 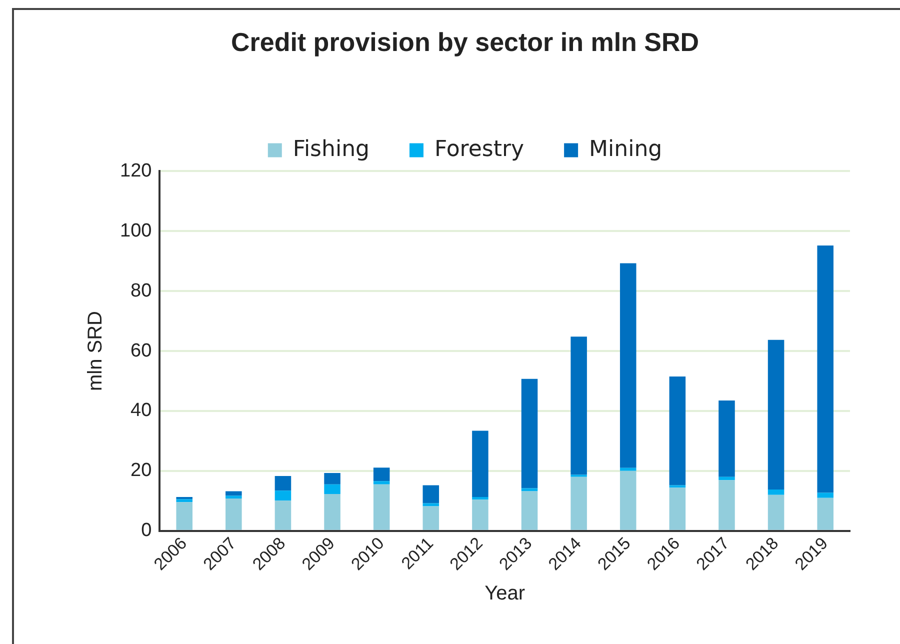 What do you see at coordinates (479, 149) in the screenshot?
I see `legend-label: Forestry` at bounding box center [479, 149].